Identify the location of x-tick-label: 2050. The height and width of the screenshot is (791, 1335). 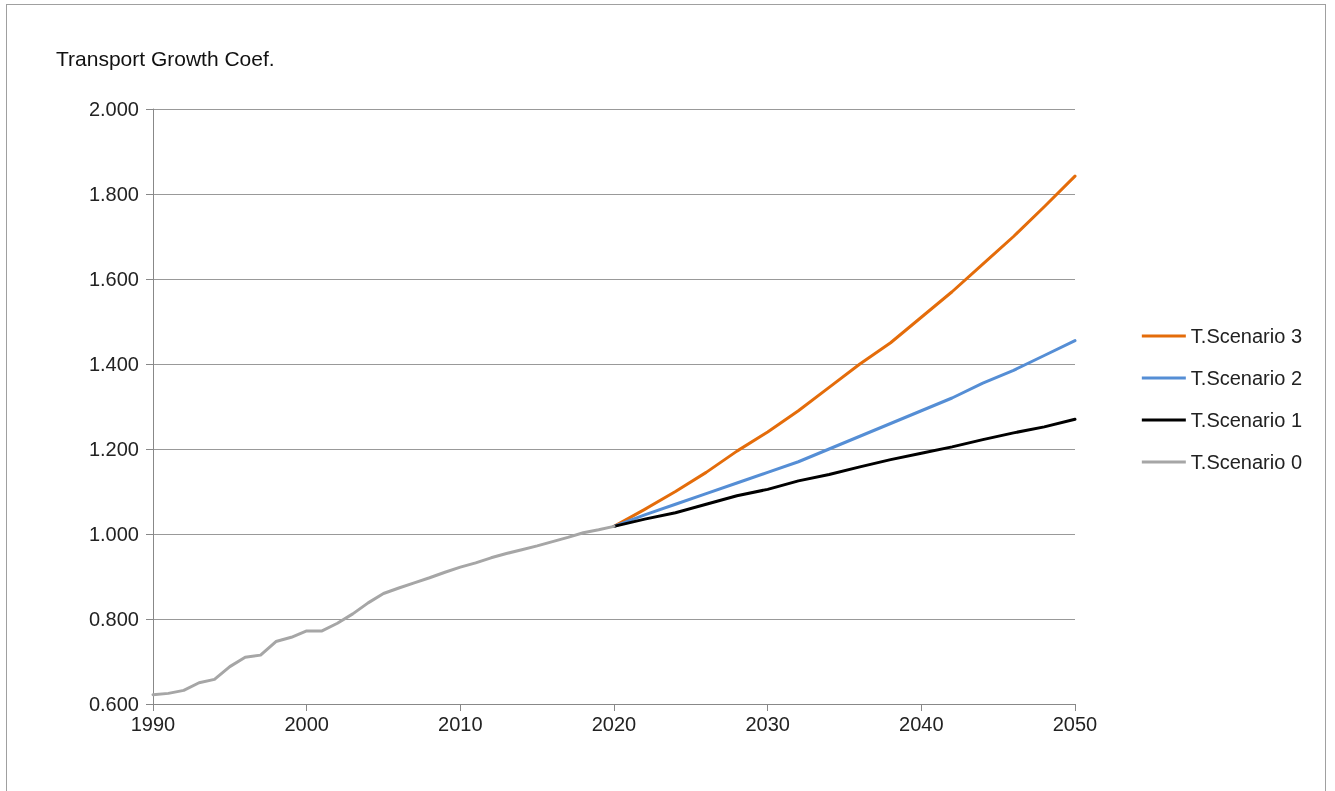
(1075, 724).